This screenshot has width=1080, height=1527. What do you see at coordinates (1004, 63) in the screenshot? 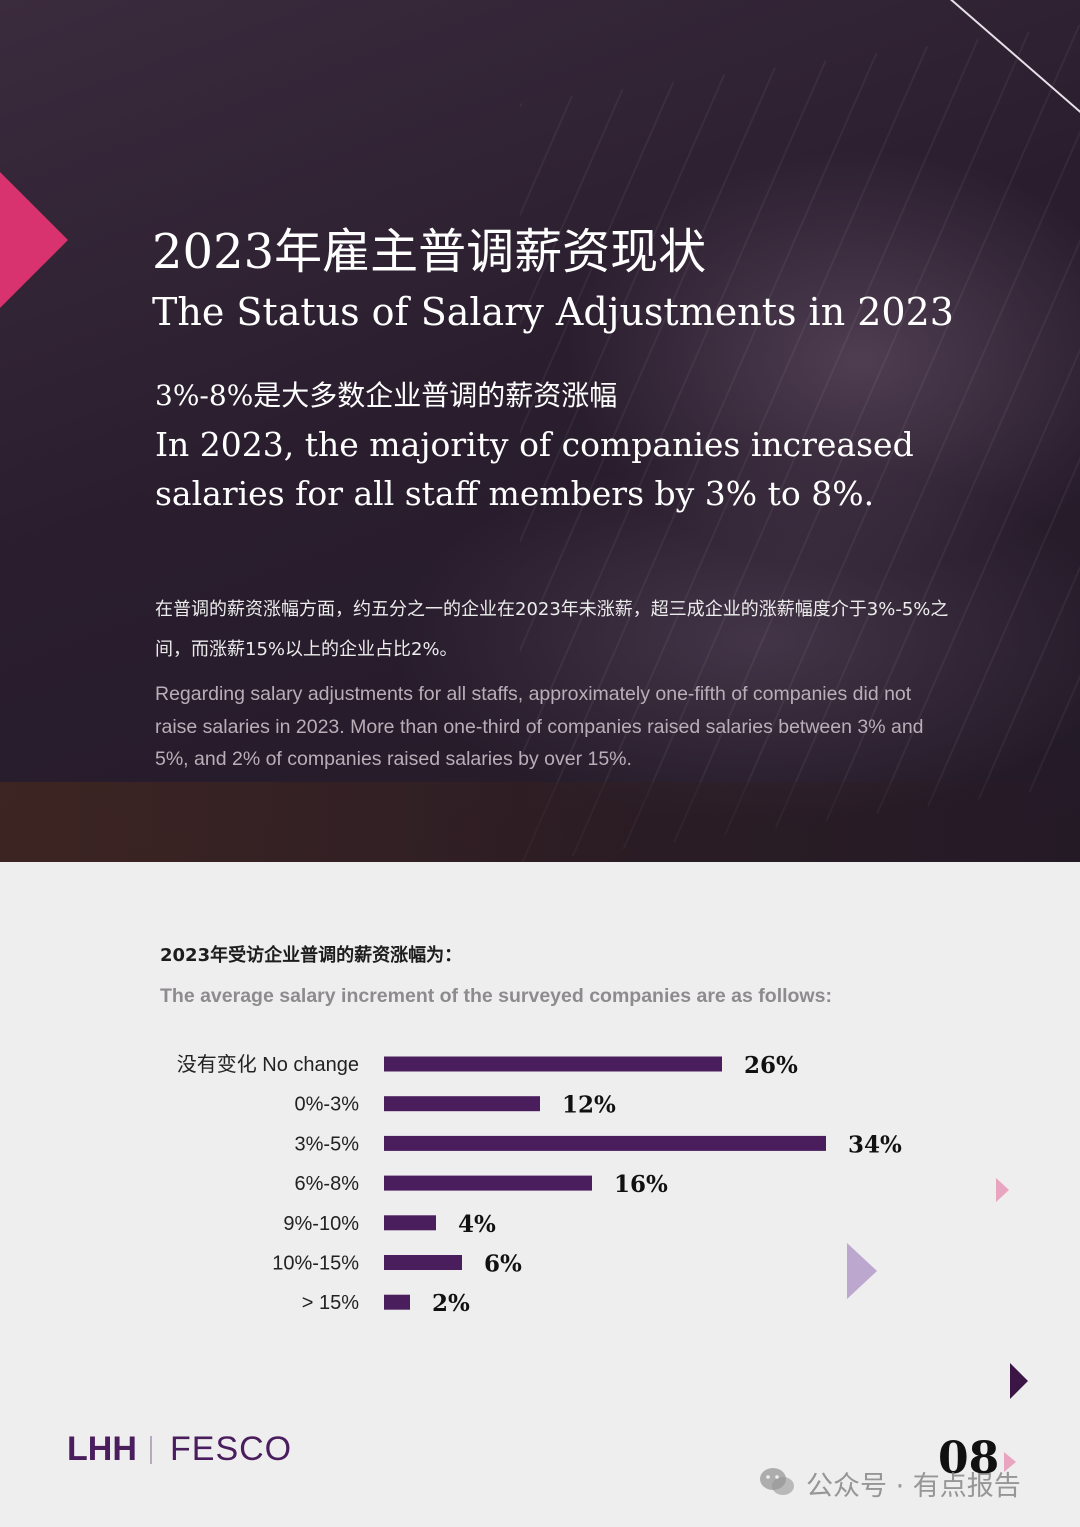
I see `diagonal-line-accent` at bounding box center [1004, 63].